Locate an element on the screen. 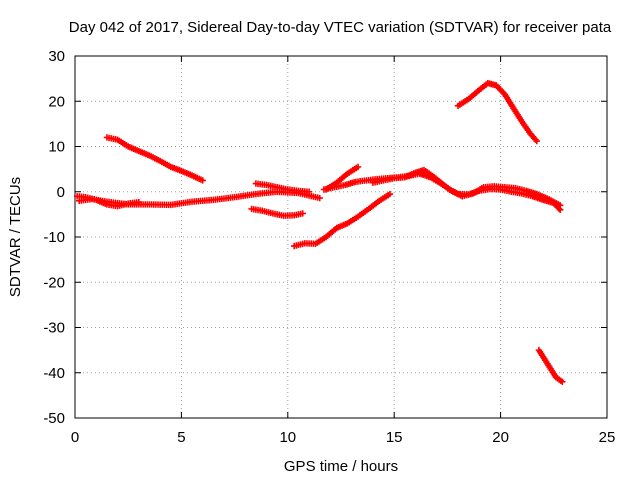  x-tick-label: 10 is located at coordinates (287, 437).